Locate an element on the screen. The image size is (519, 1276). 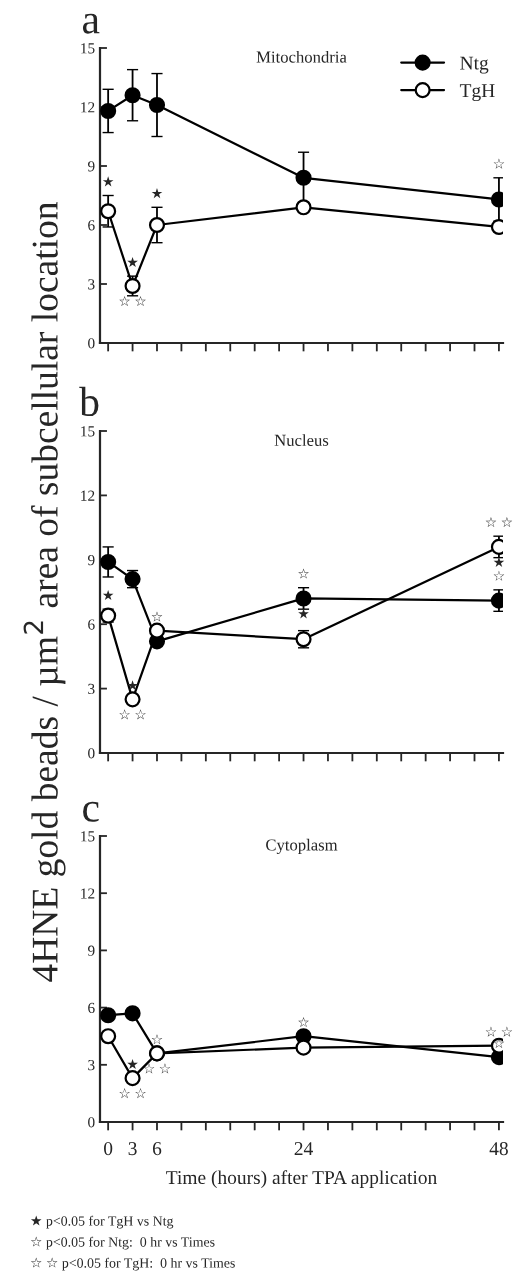
chart-title: b is located at coordinates (89, 401).